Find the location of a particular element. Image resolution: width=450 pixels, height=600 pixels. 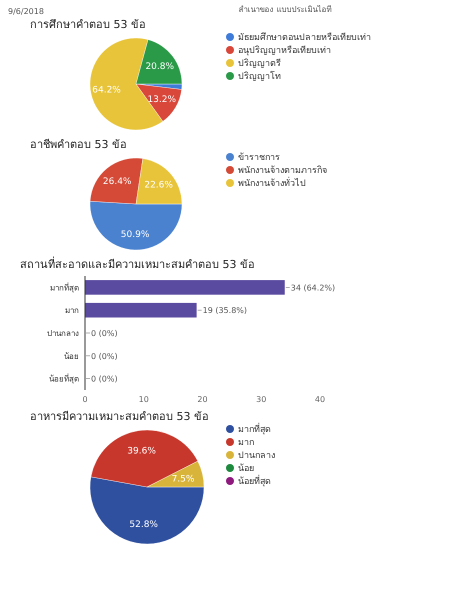

data-label: 50.9% is located at coordinates (135, 235).